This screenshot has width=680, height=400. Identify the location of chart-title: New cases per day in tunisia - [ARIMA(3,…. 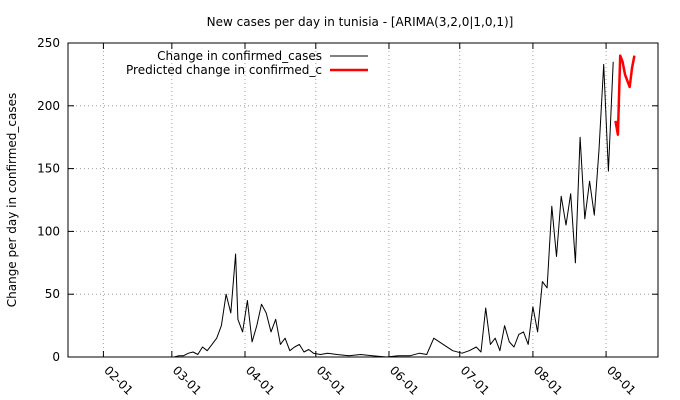
(360, 22).